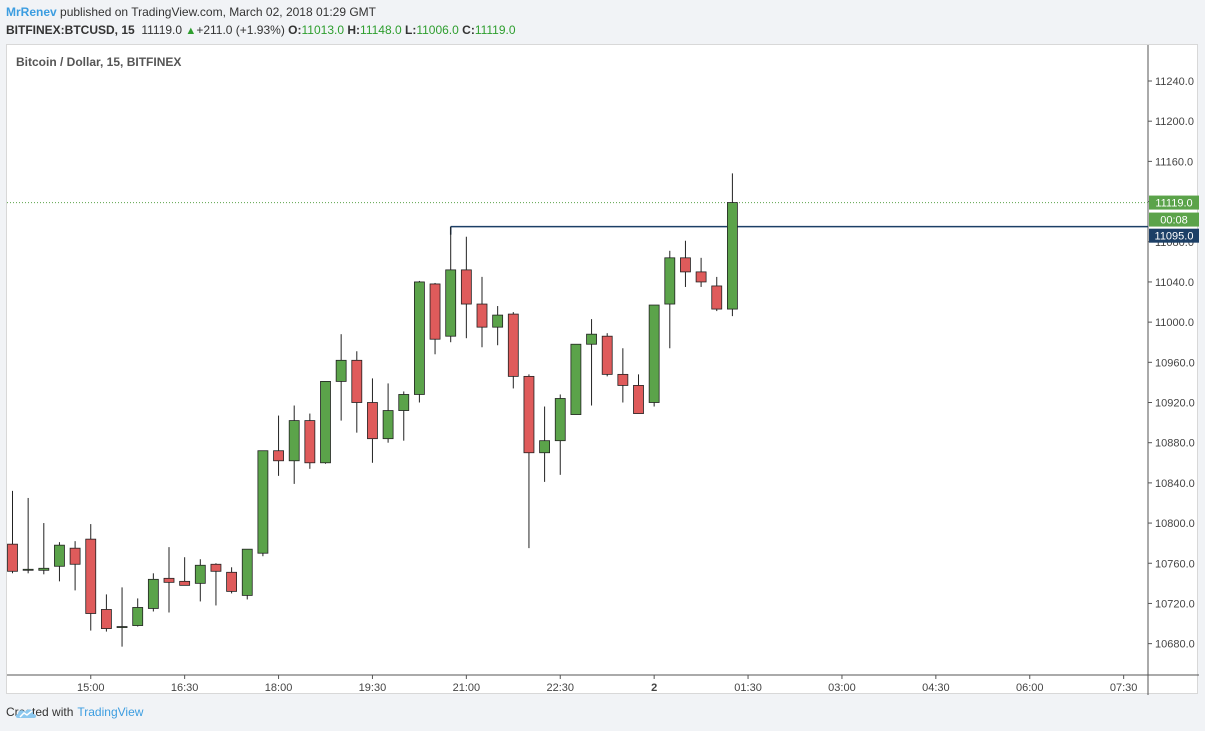 The width and height of the screenshot is (1205, 731). Describe the element at coordinates (1175, 645) in the screenshot. I see `price-tick-label: 10680.0` at that location.